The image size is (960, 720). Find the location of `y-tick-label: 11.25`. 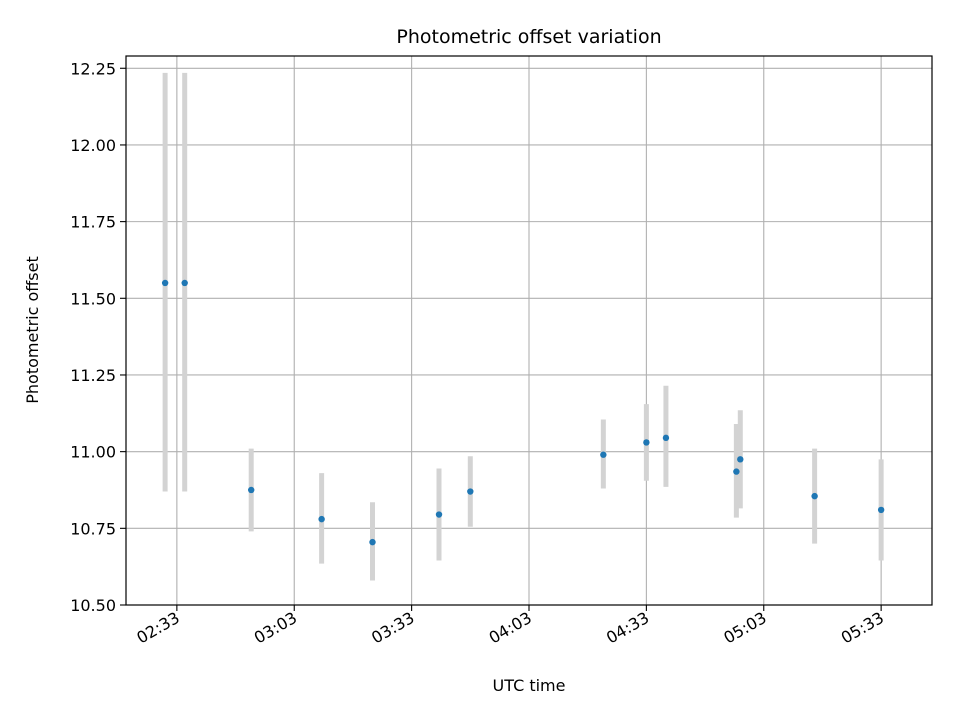

y-tick-label: 11.25 is located at coordinates (93, 375).